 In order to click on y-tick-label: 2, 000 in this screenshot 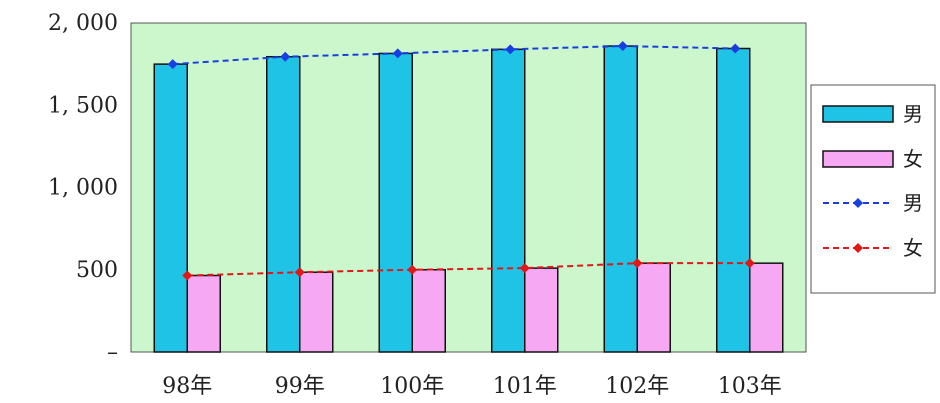, I will do `click(83, 23)`.